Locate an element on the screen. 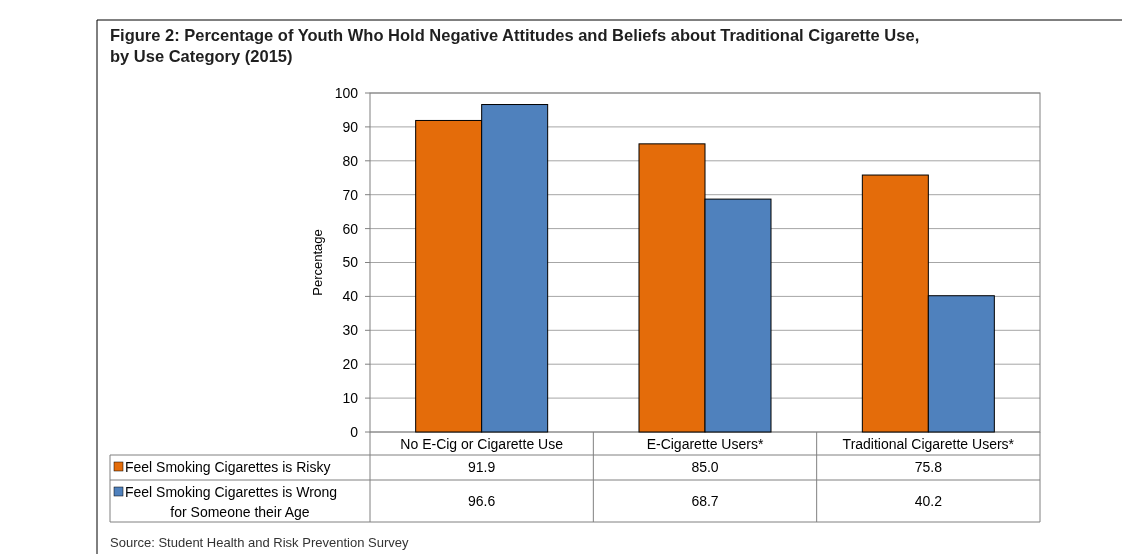 The image size is (1122, 554). y-tick-label: 100 is located at coordinates (346, 92).